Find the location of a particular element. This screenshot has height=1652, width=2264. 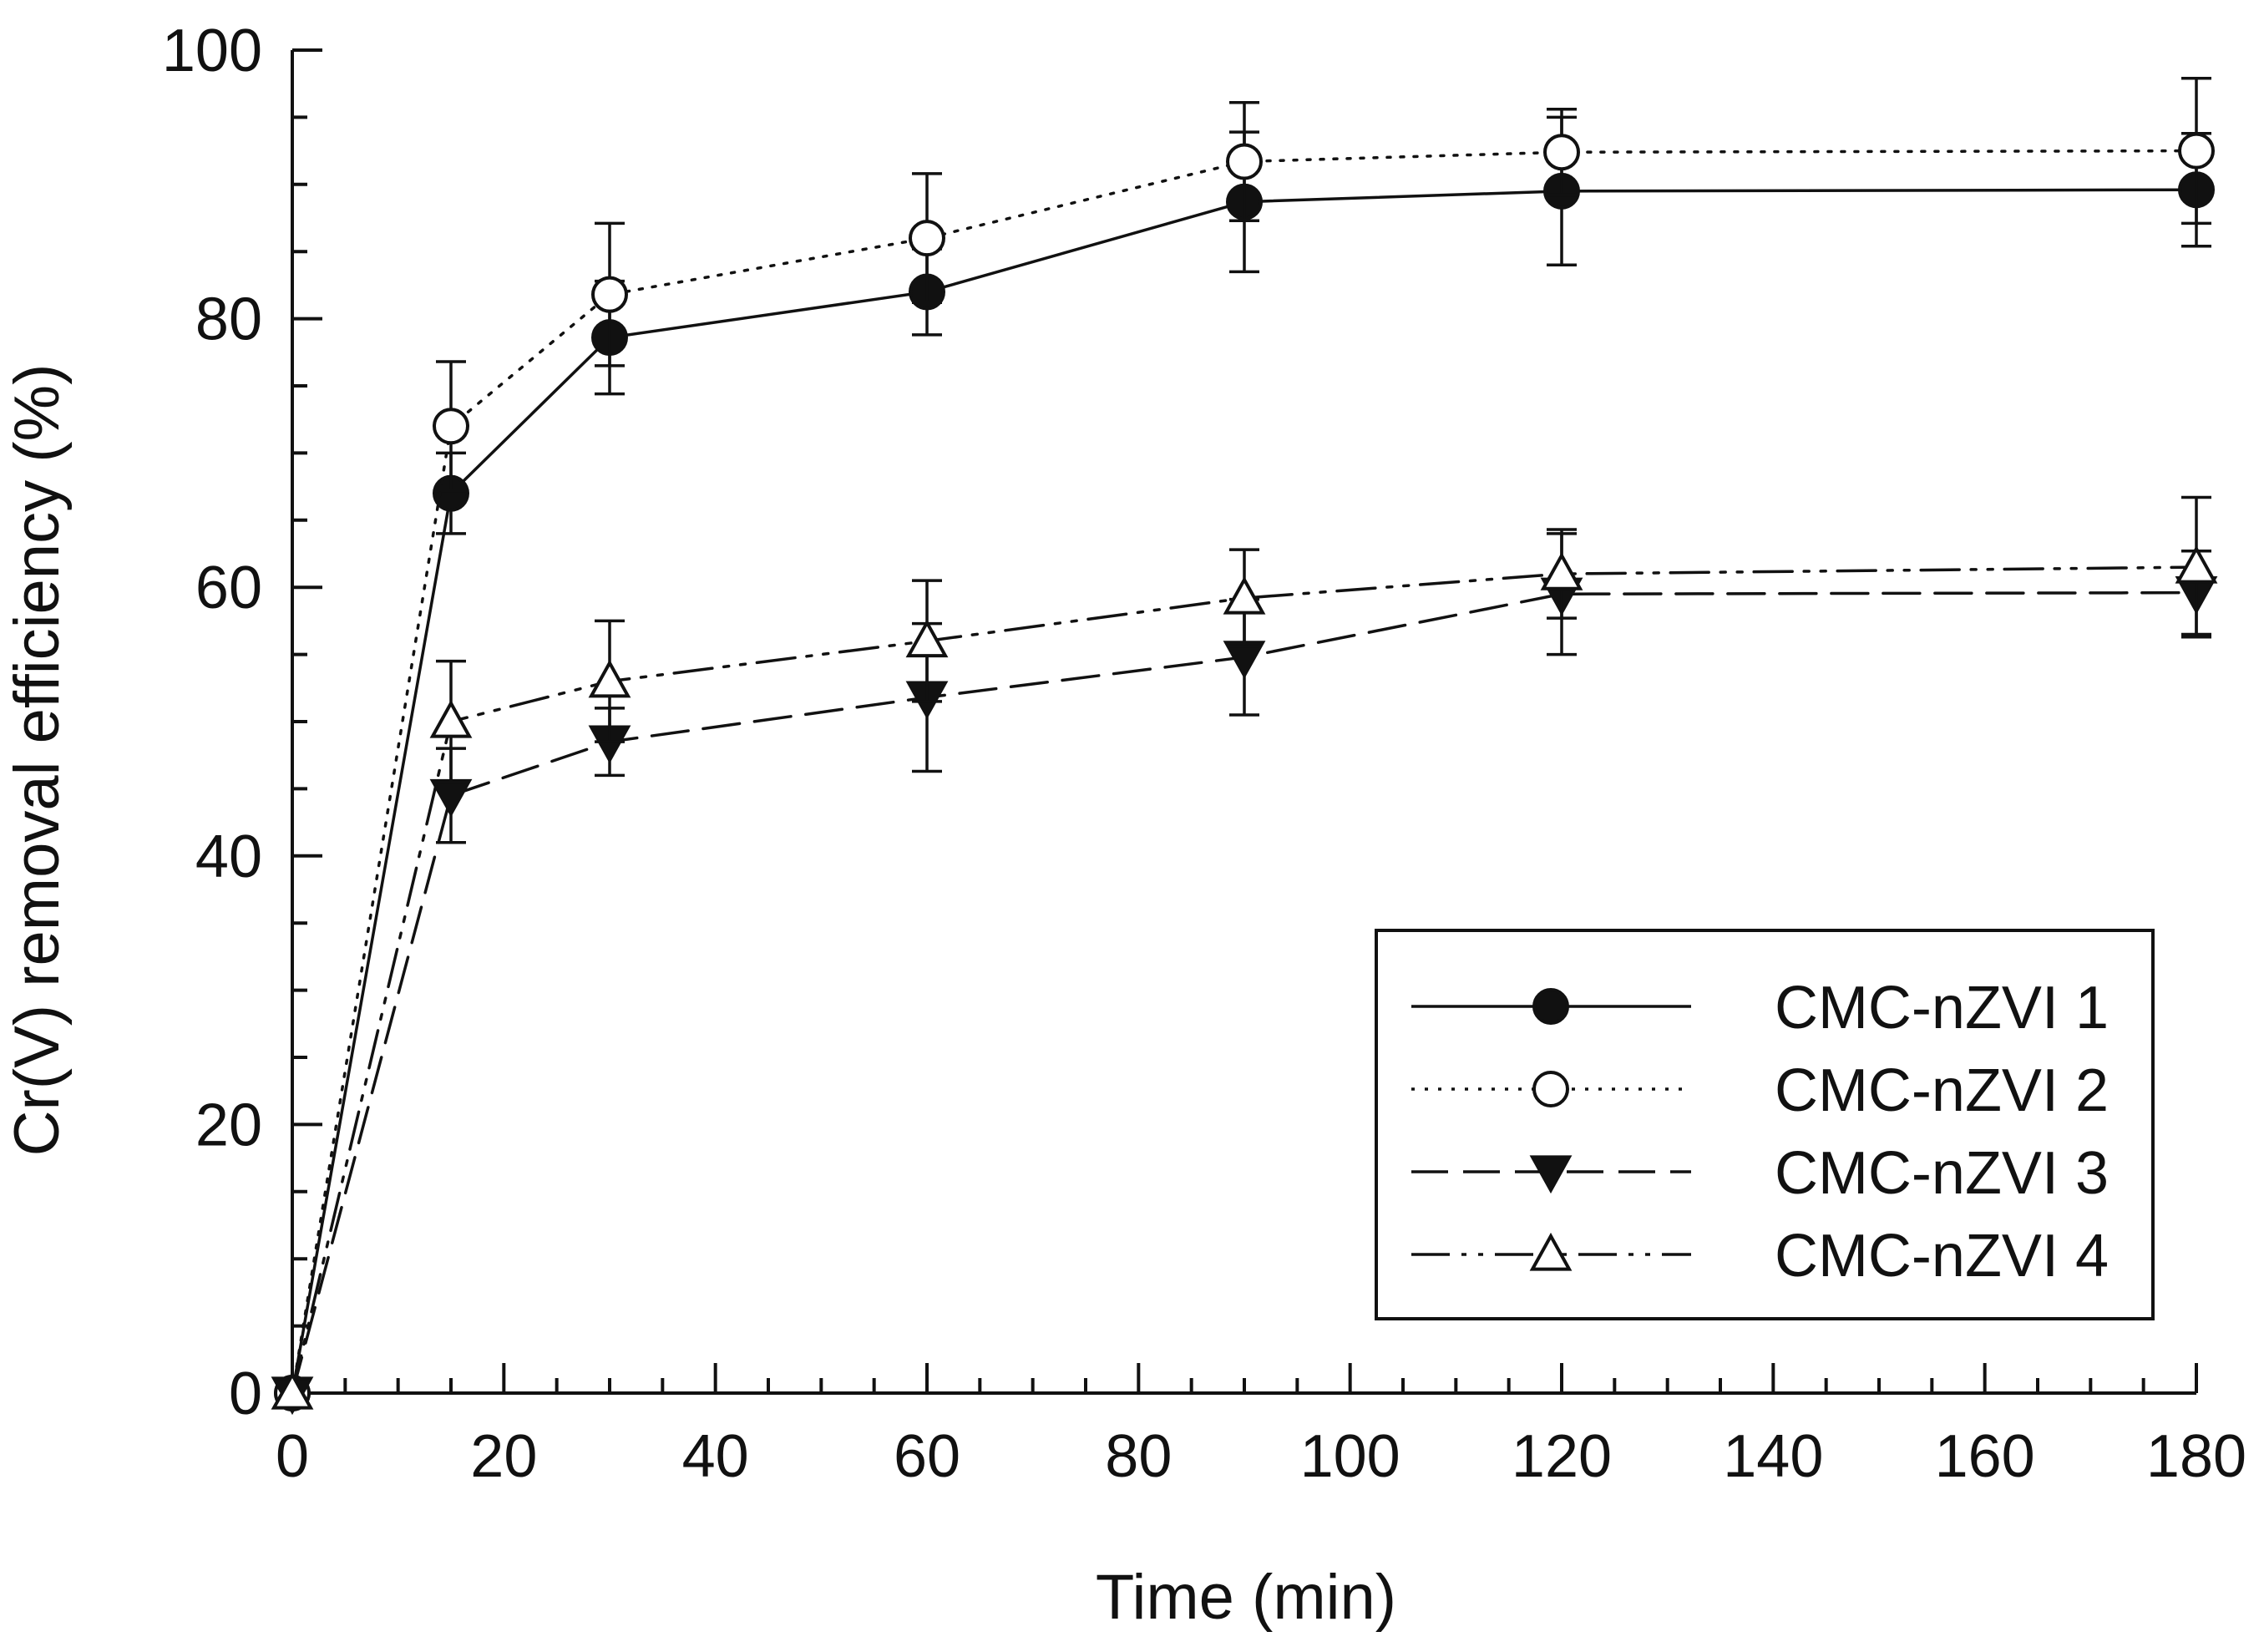

legend-row-4: CMC-nZVI 4 is located at coordinates (1760, 1256).